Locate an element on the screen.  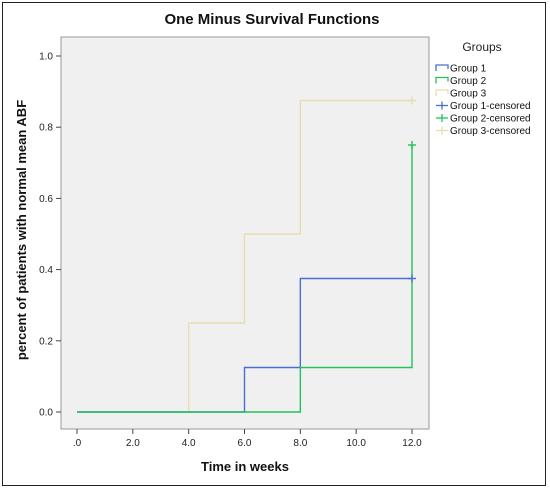
legend-item-group-1: Group 1 is located at coordinates (461, 69).